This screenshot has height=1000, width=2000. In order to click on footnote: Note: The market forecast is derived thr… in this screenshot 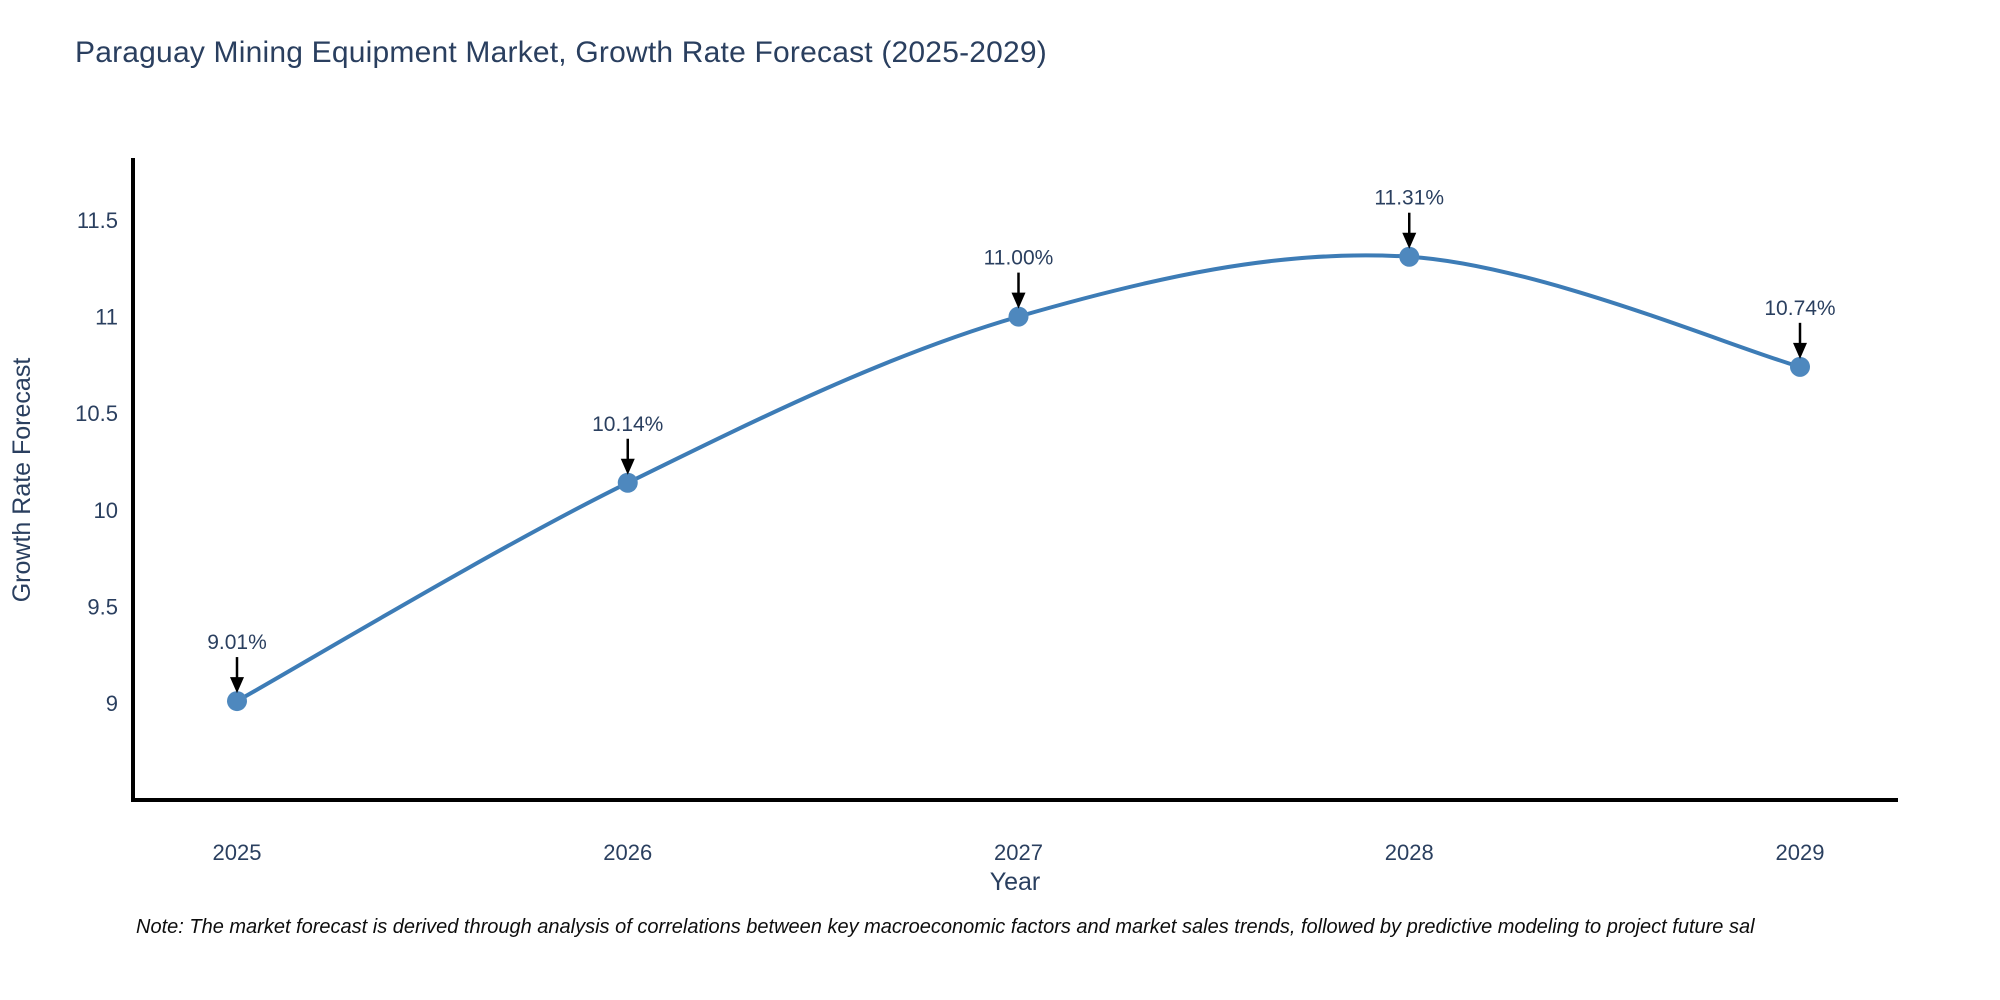, I will do `click(945, 927)`.